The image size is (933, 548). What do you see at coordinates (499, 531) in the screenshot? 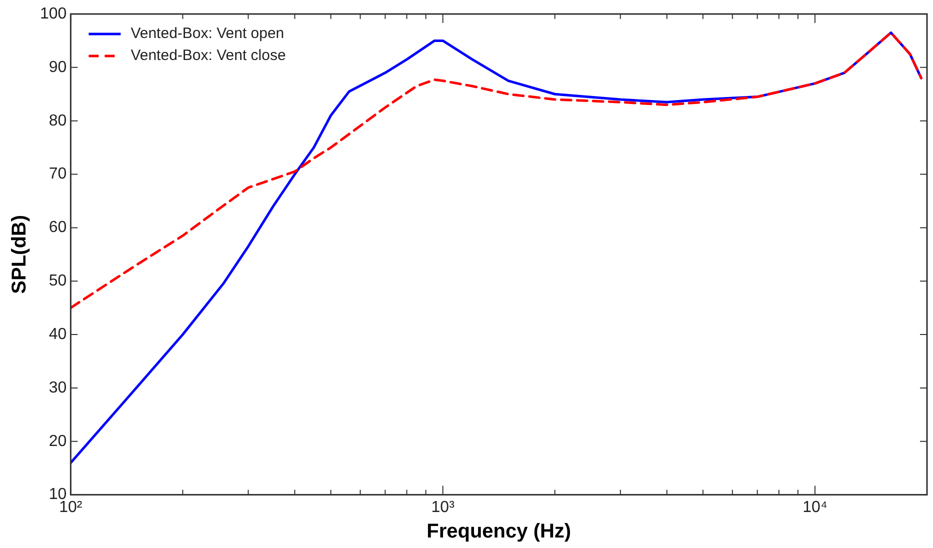
I see `x-axis-title: Frequency (Hz)` at bounding box center [499, 531].